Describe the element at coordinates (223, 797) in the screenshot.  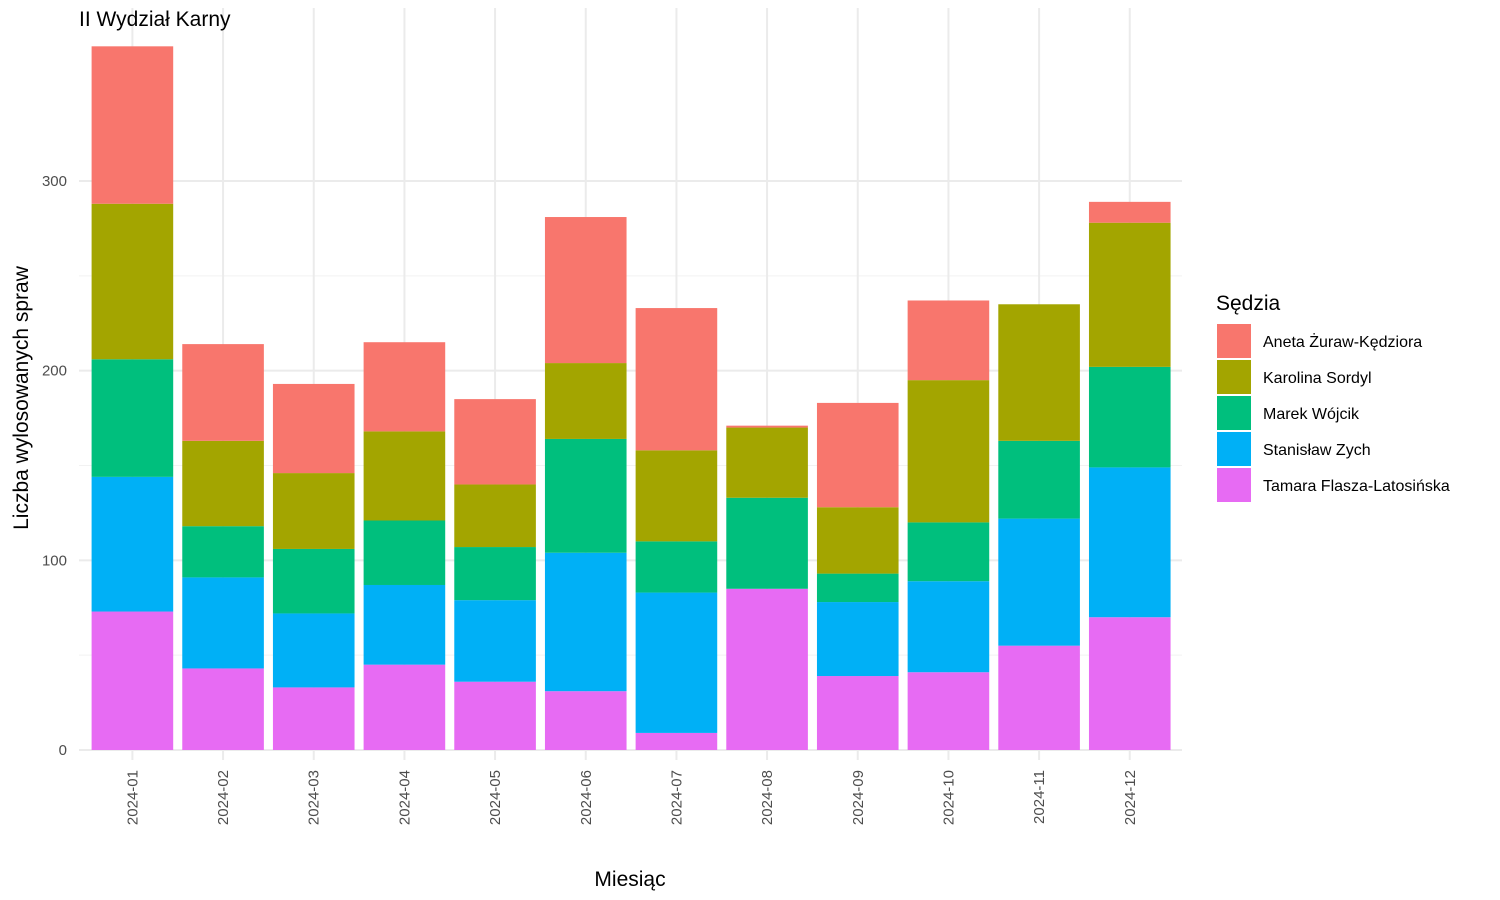
I see `x-tick-label: 2024-02` at that location.